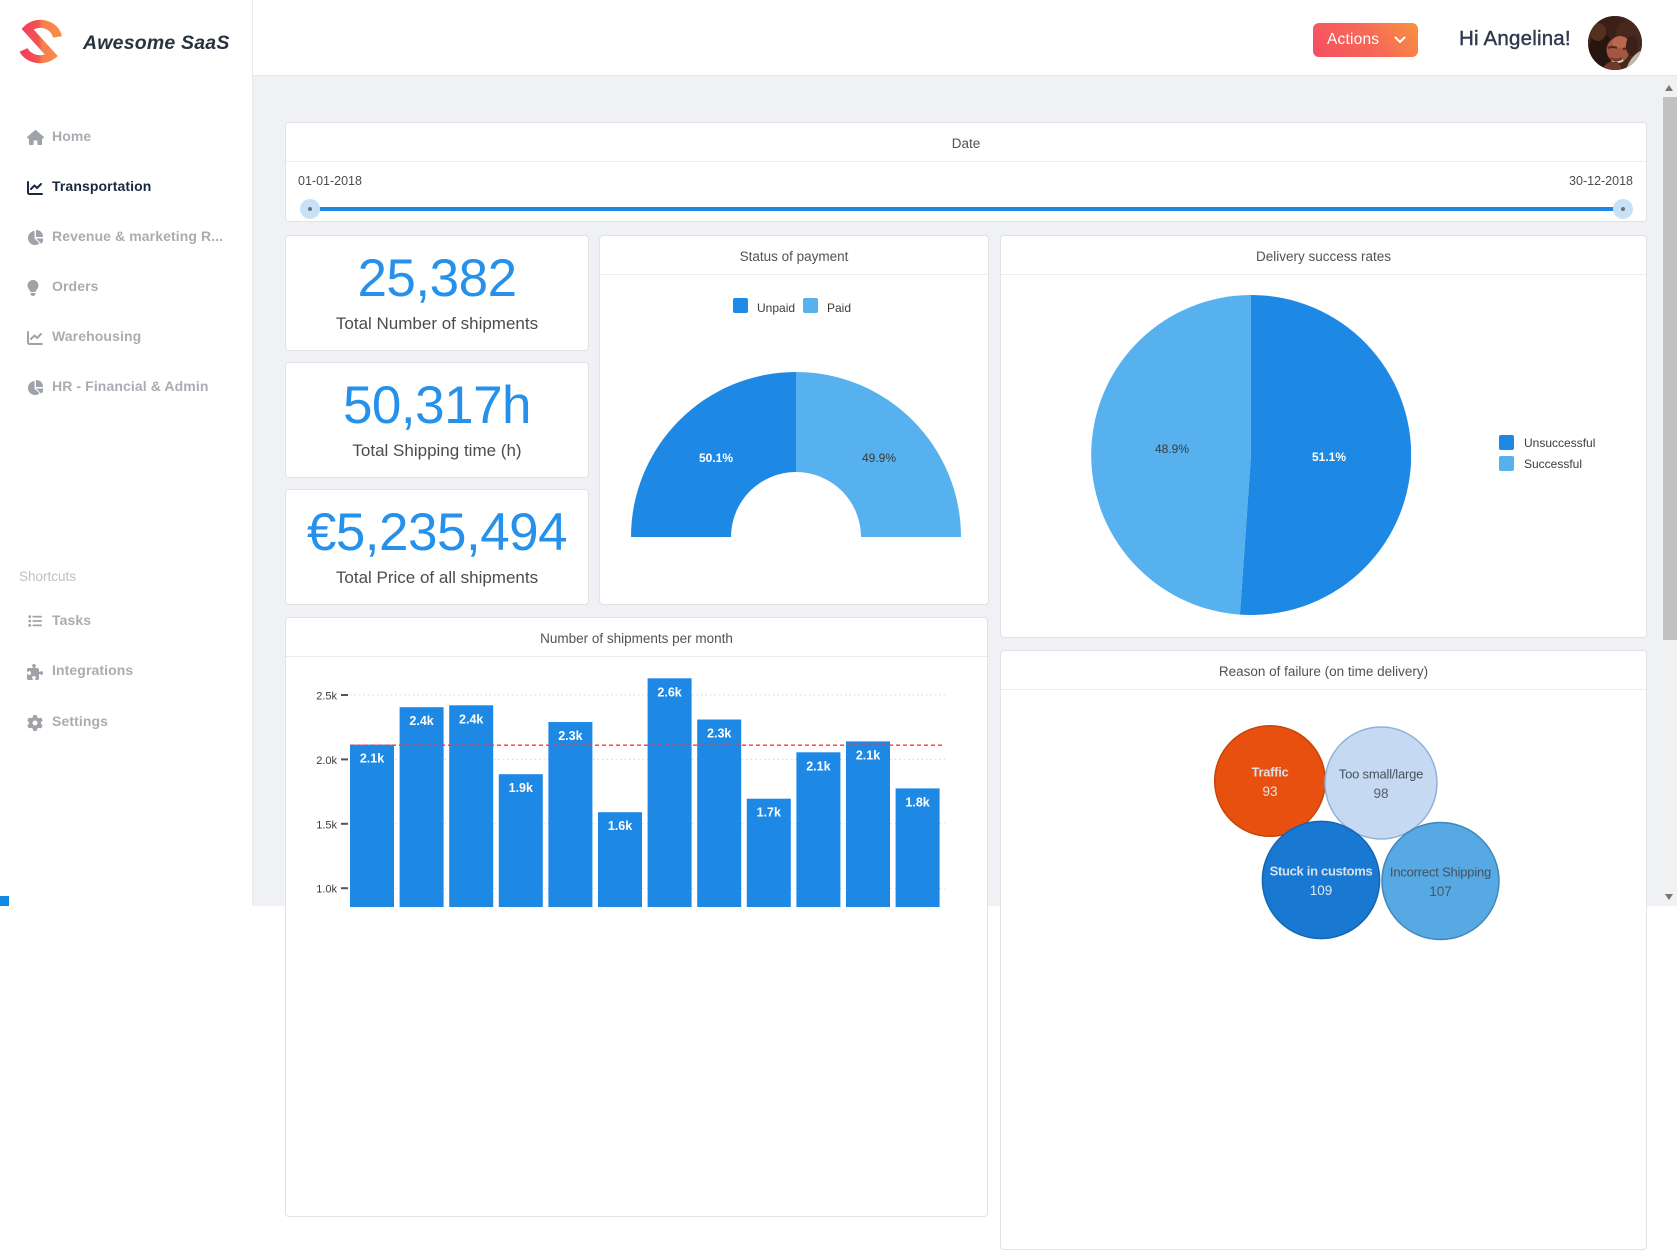  I want to click on svg-text: 48.9%, so click(1172, 449).